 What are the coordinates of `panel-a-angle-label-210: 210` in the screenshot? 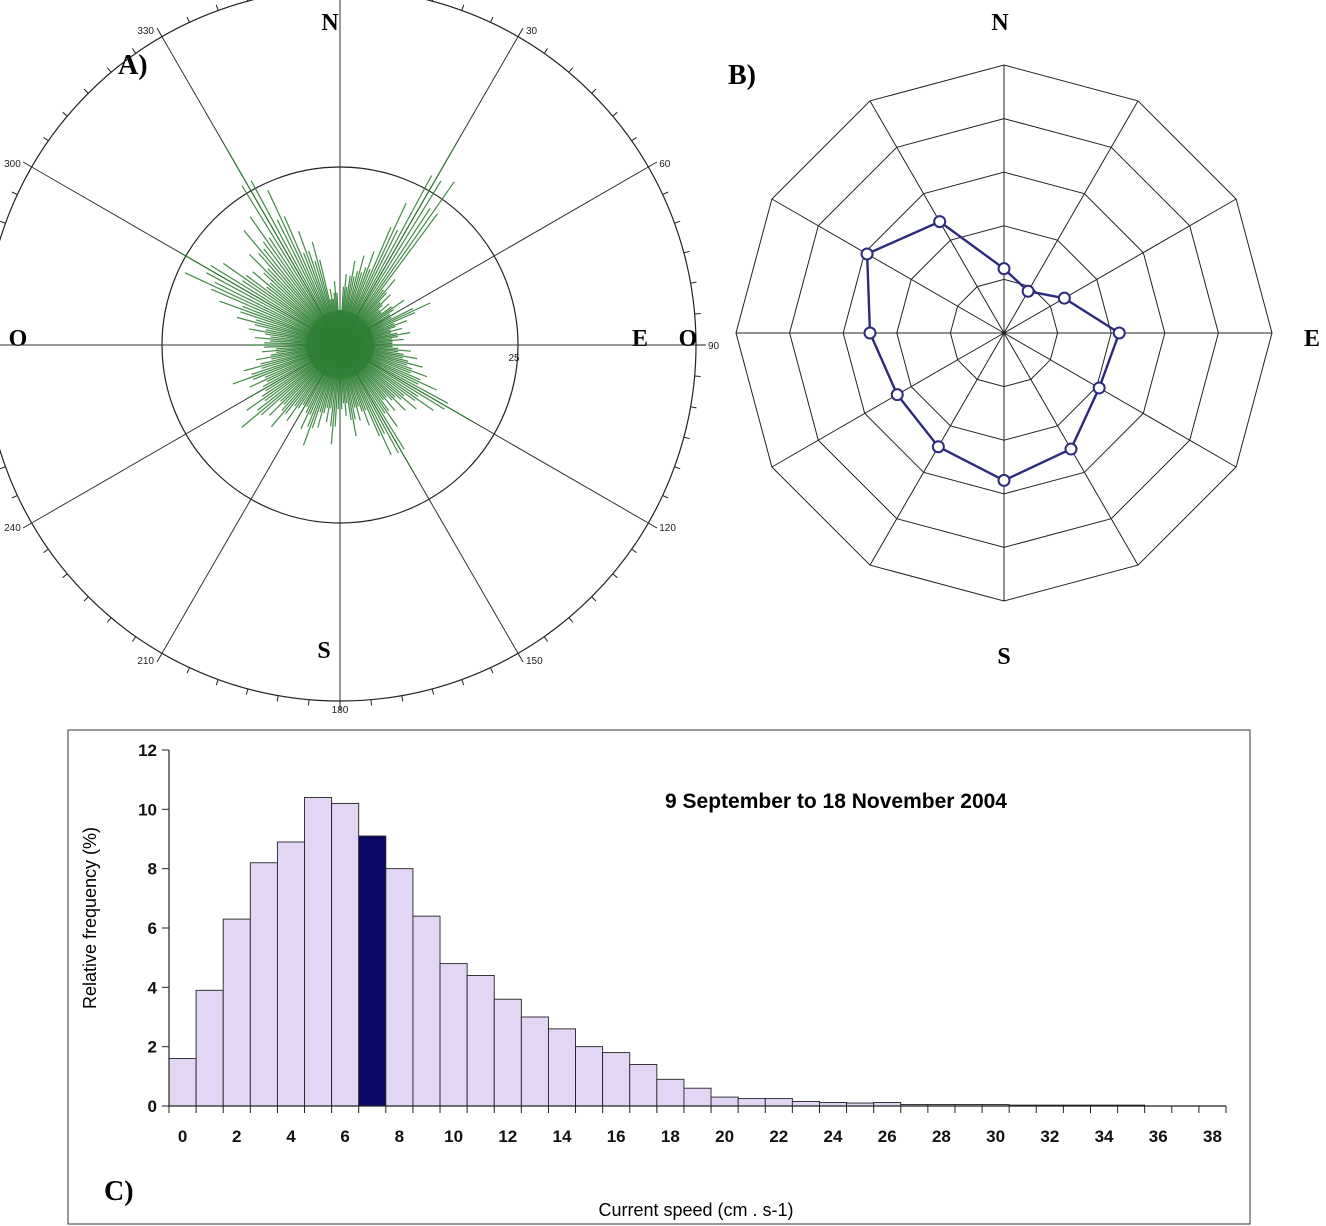 It's located at (145, 661).